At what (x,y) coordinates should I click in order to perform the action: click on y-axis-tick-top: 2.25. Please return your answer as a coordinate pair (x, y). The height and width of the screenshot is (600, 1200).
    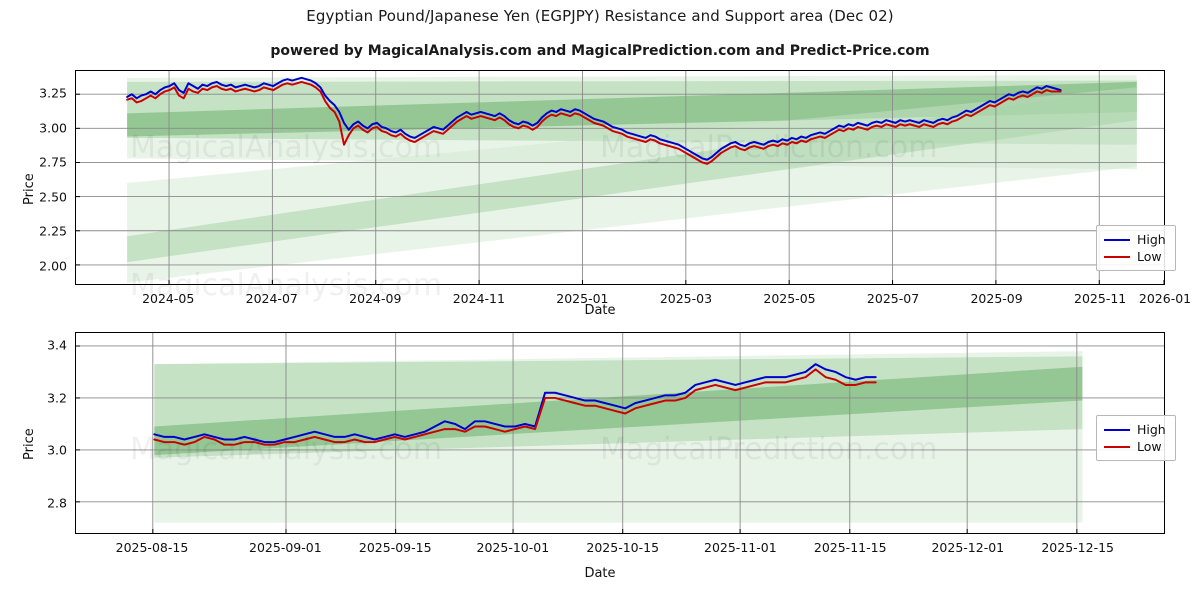
    Looking at the image, I should click on (53, 231).